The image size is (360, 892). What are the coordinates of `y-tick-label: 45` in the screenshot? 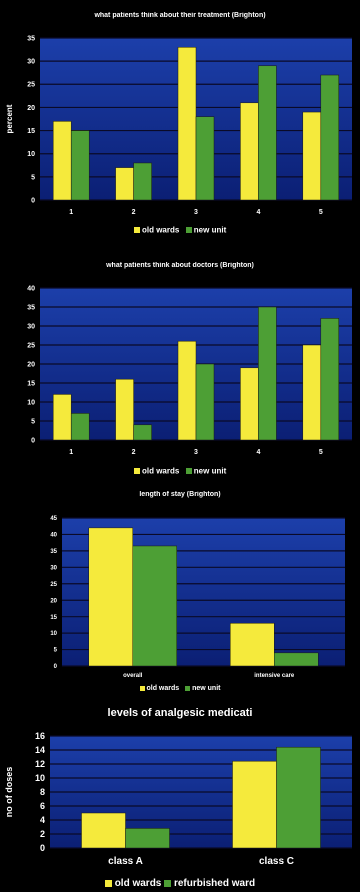 It's located at (53, 519).